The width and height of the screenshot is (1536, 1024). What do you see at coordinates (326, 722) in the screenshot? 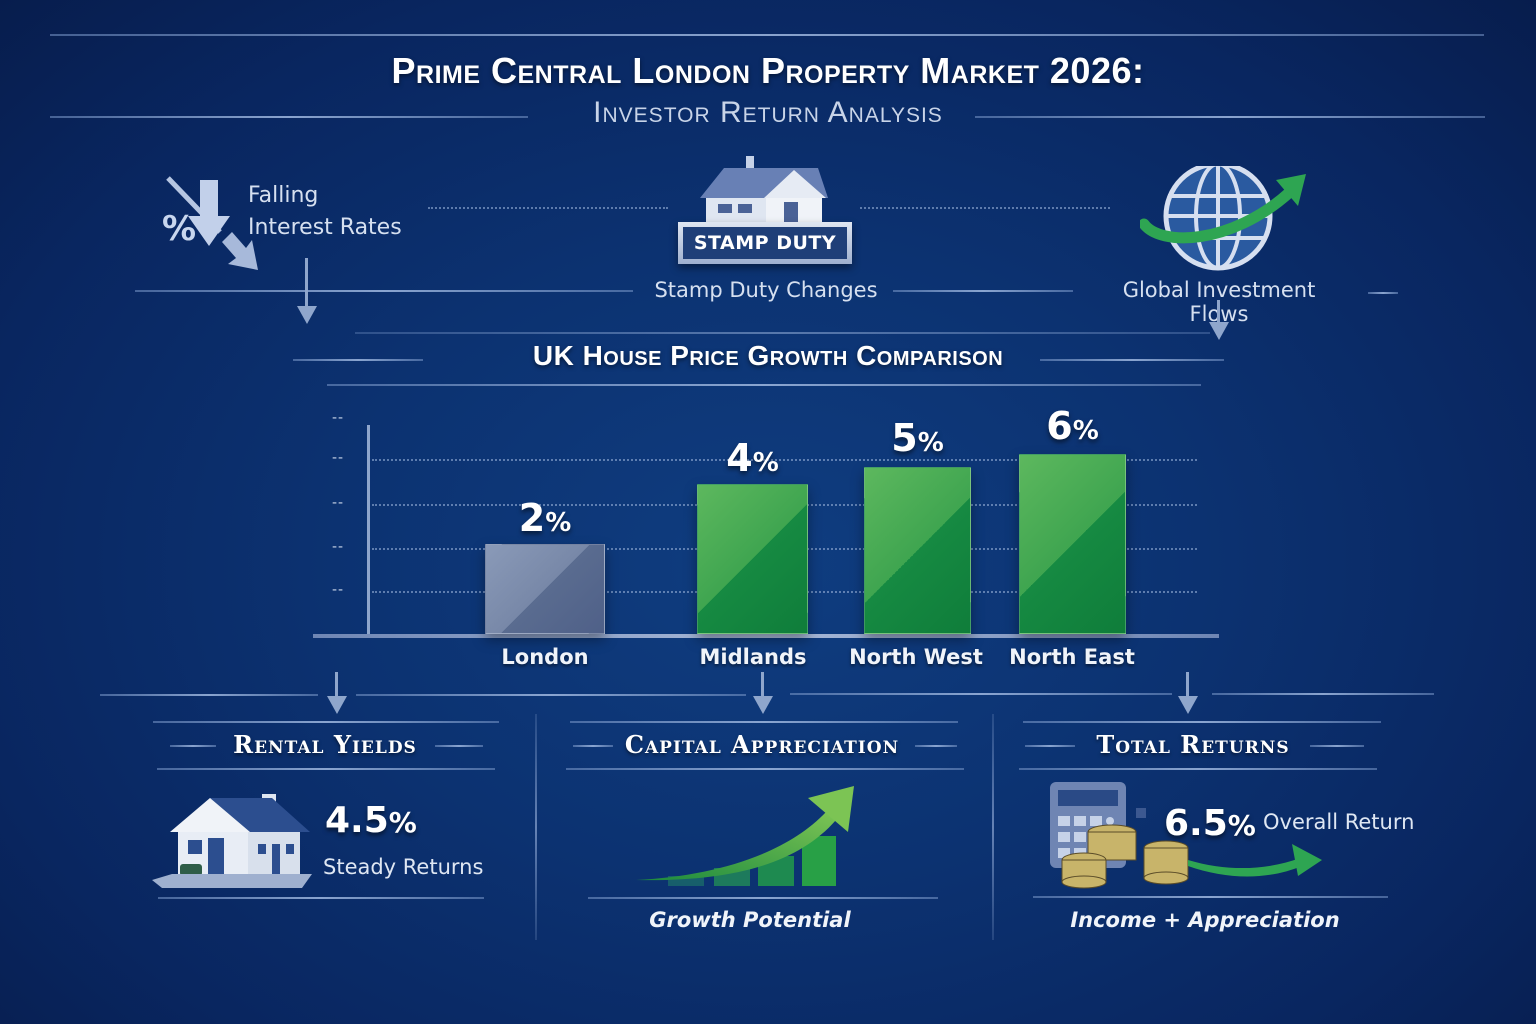
I see `rental-top-rule` at bounding box center [326, 722].